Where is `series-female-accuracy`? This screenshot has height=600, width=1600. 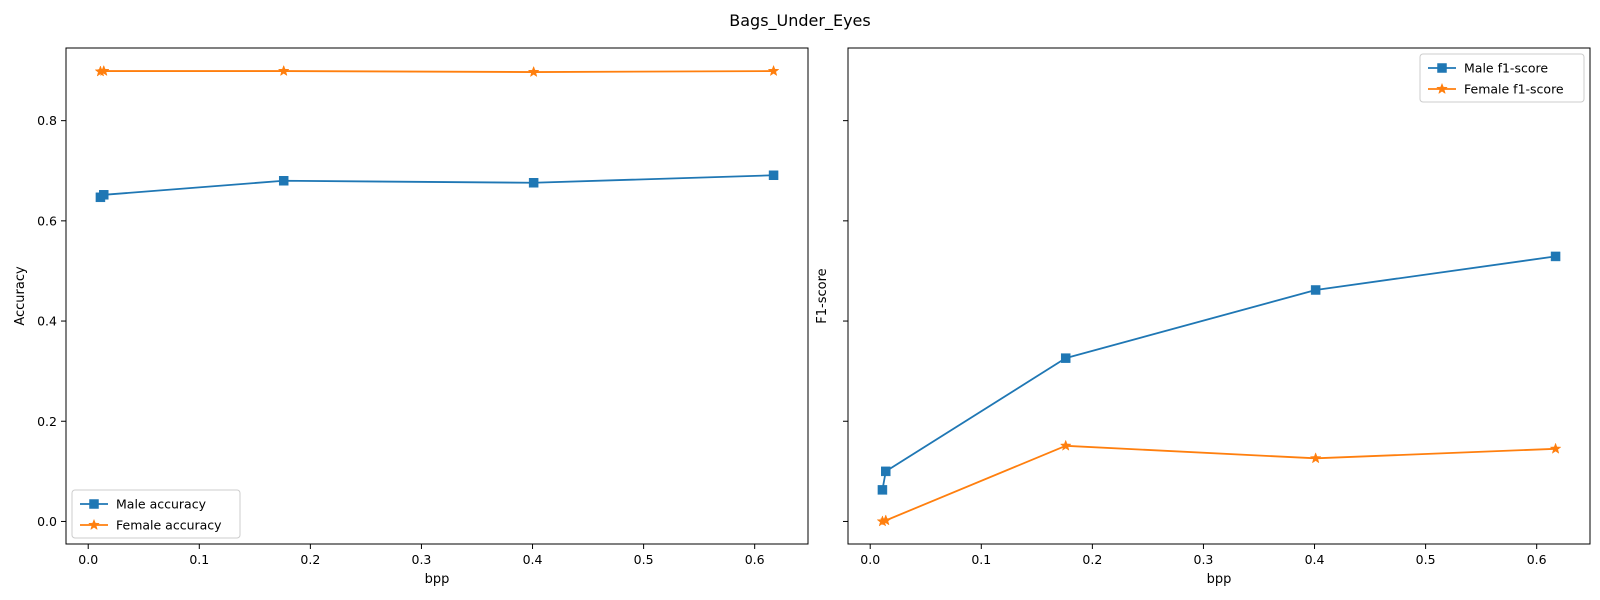 series-female-accuracy is located at coordinates (437, 71).